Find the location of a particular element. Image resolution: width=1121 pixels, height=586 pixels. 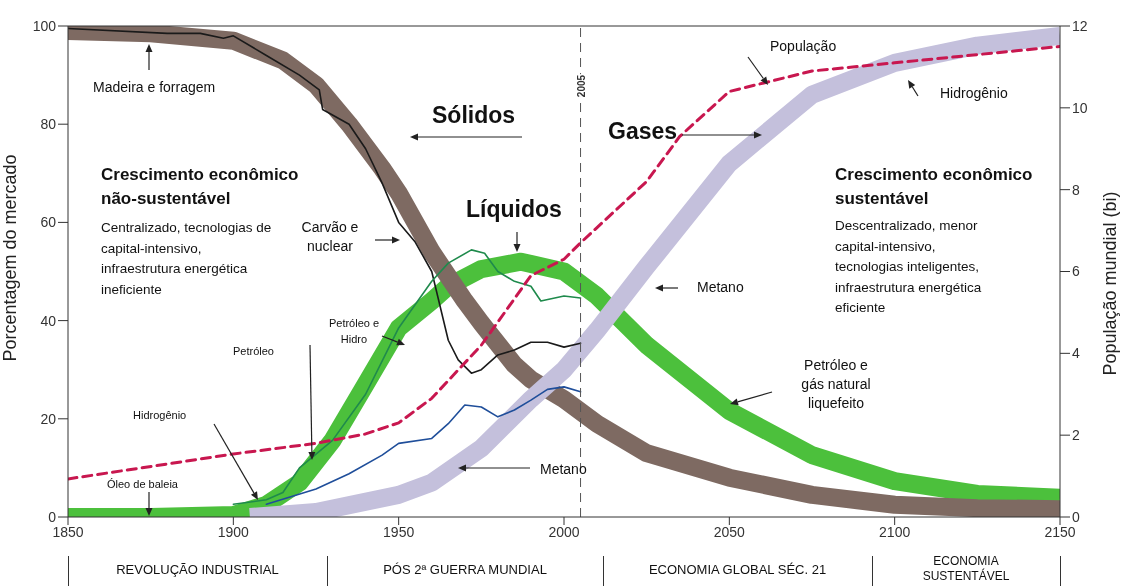

annotation: Centralizado, tecnologias de capital-intensivo, infraestrutura energética ineficiente is located at coordinates (187, 259).